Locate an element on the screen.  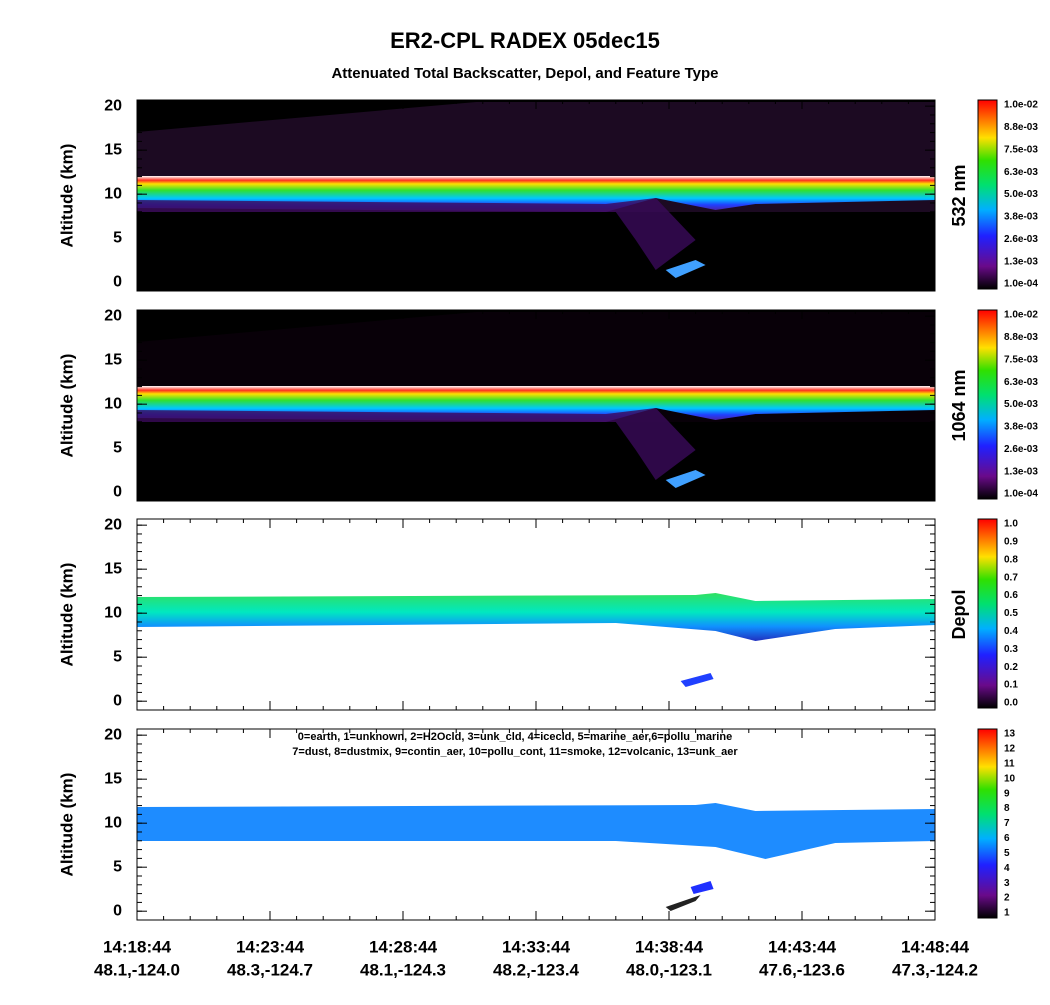
colorbar-label: 6 is located at coordinates (1007, 838).